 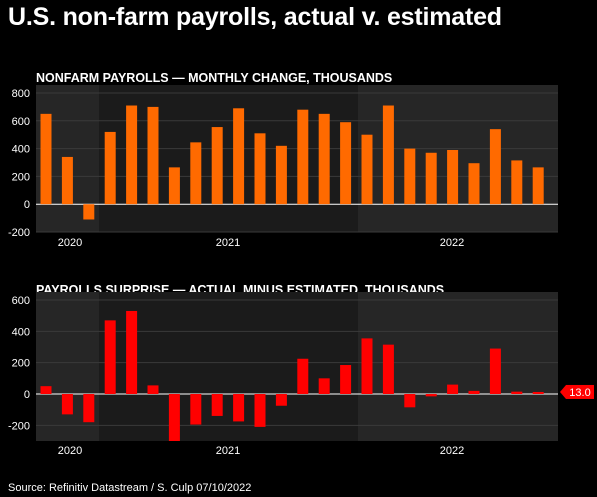 I want to click on payrolls-x-year-label: 2022, so click(x=452, y=243).